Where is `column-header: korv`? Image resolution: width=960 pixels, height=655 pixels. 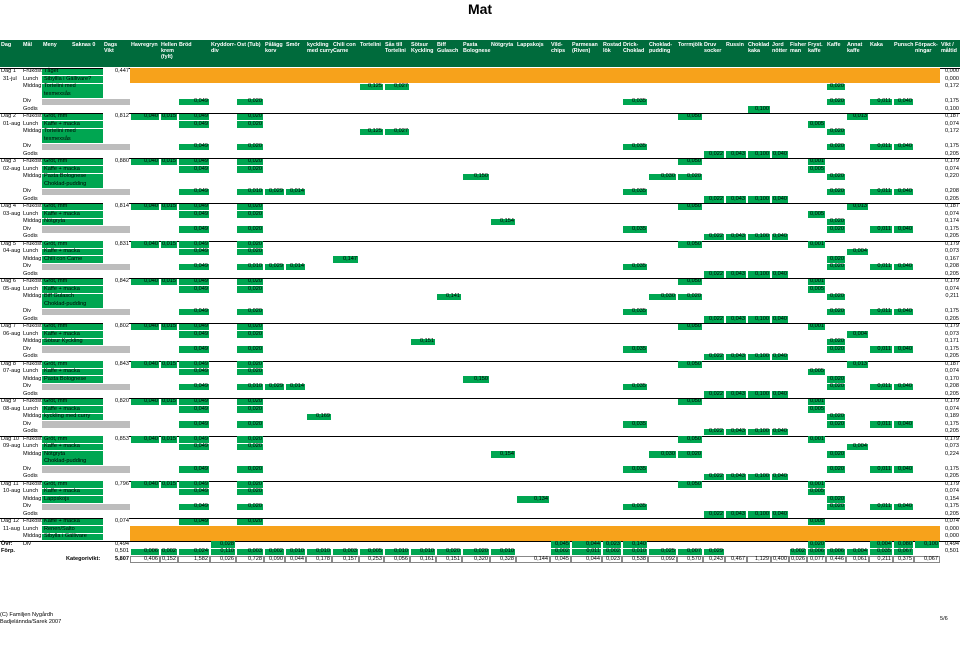
column-header: korv is located at coordinates (271, 51).